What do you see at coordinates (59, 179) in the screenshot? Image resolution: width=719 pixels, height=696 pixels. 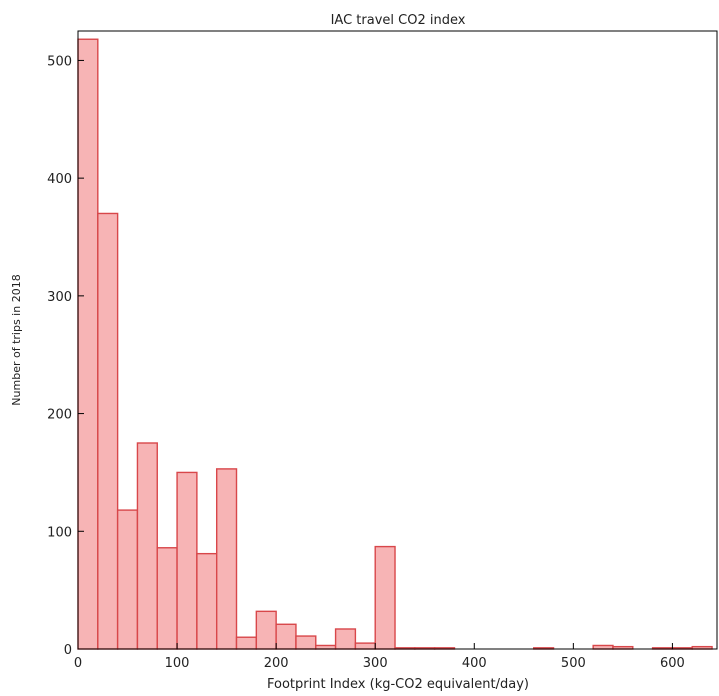 I see `y-tick-label: 400` at bounding box center [59, 179].